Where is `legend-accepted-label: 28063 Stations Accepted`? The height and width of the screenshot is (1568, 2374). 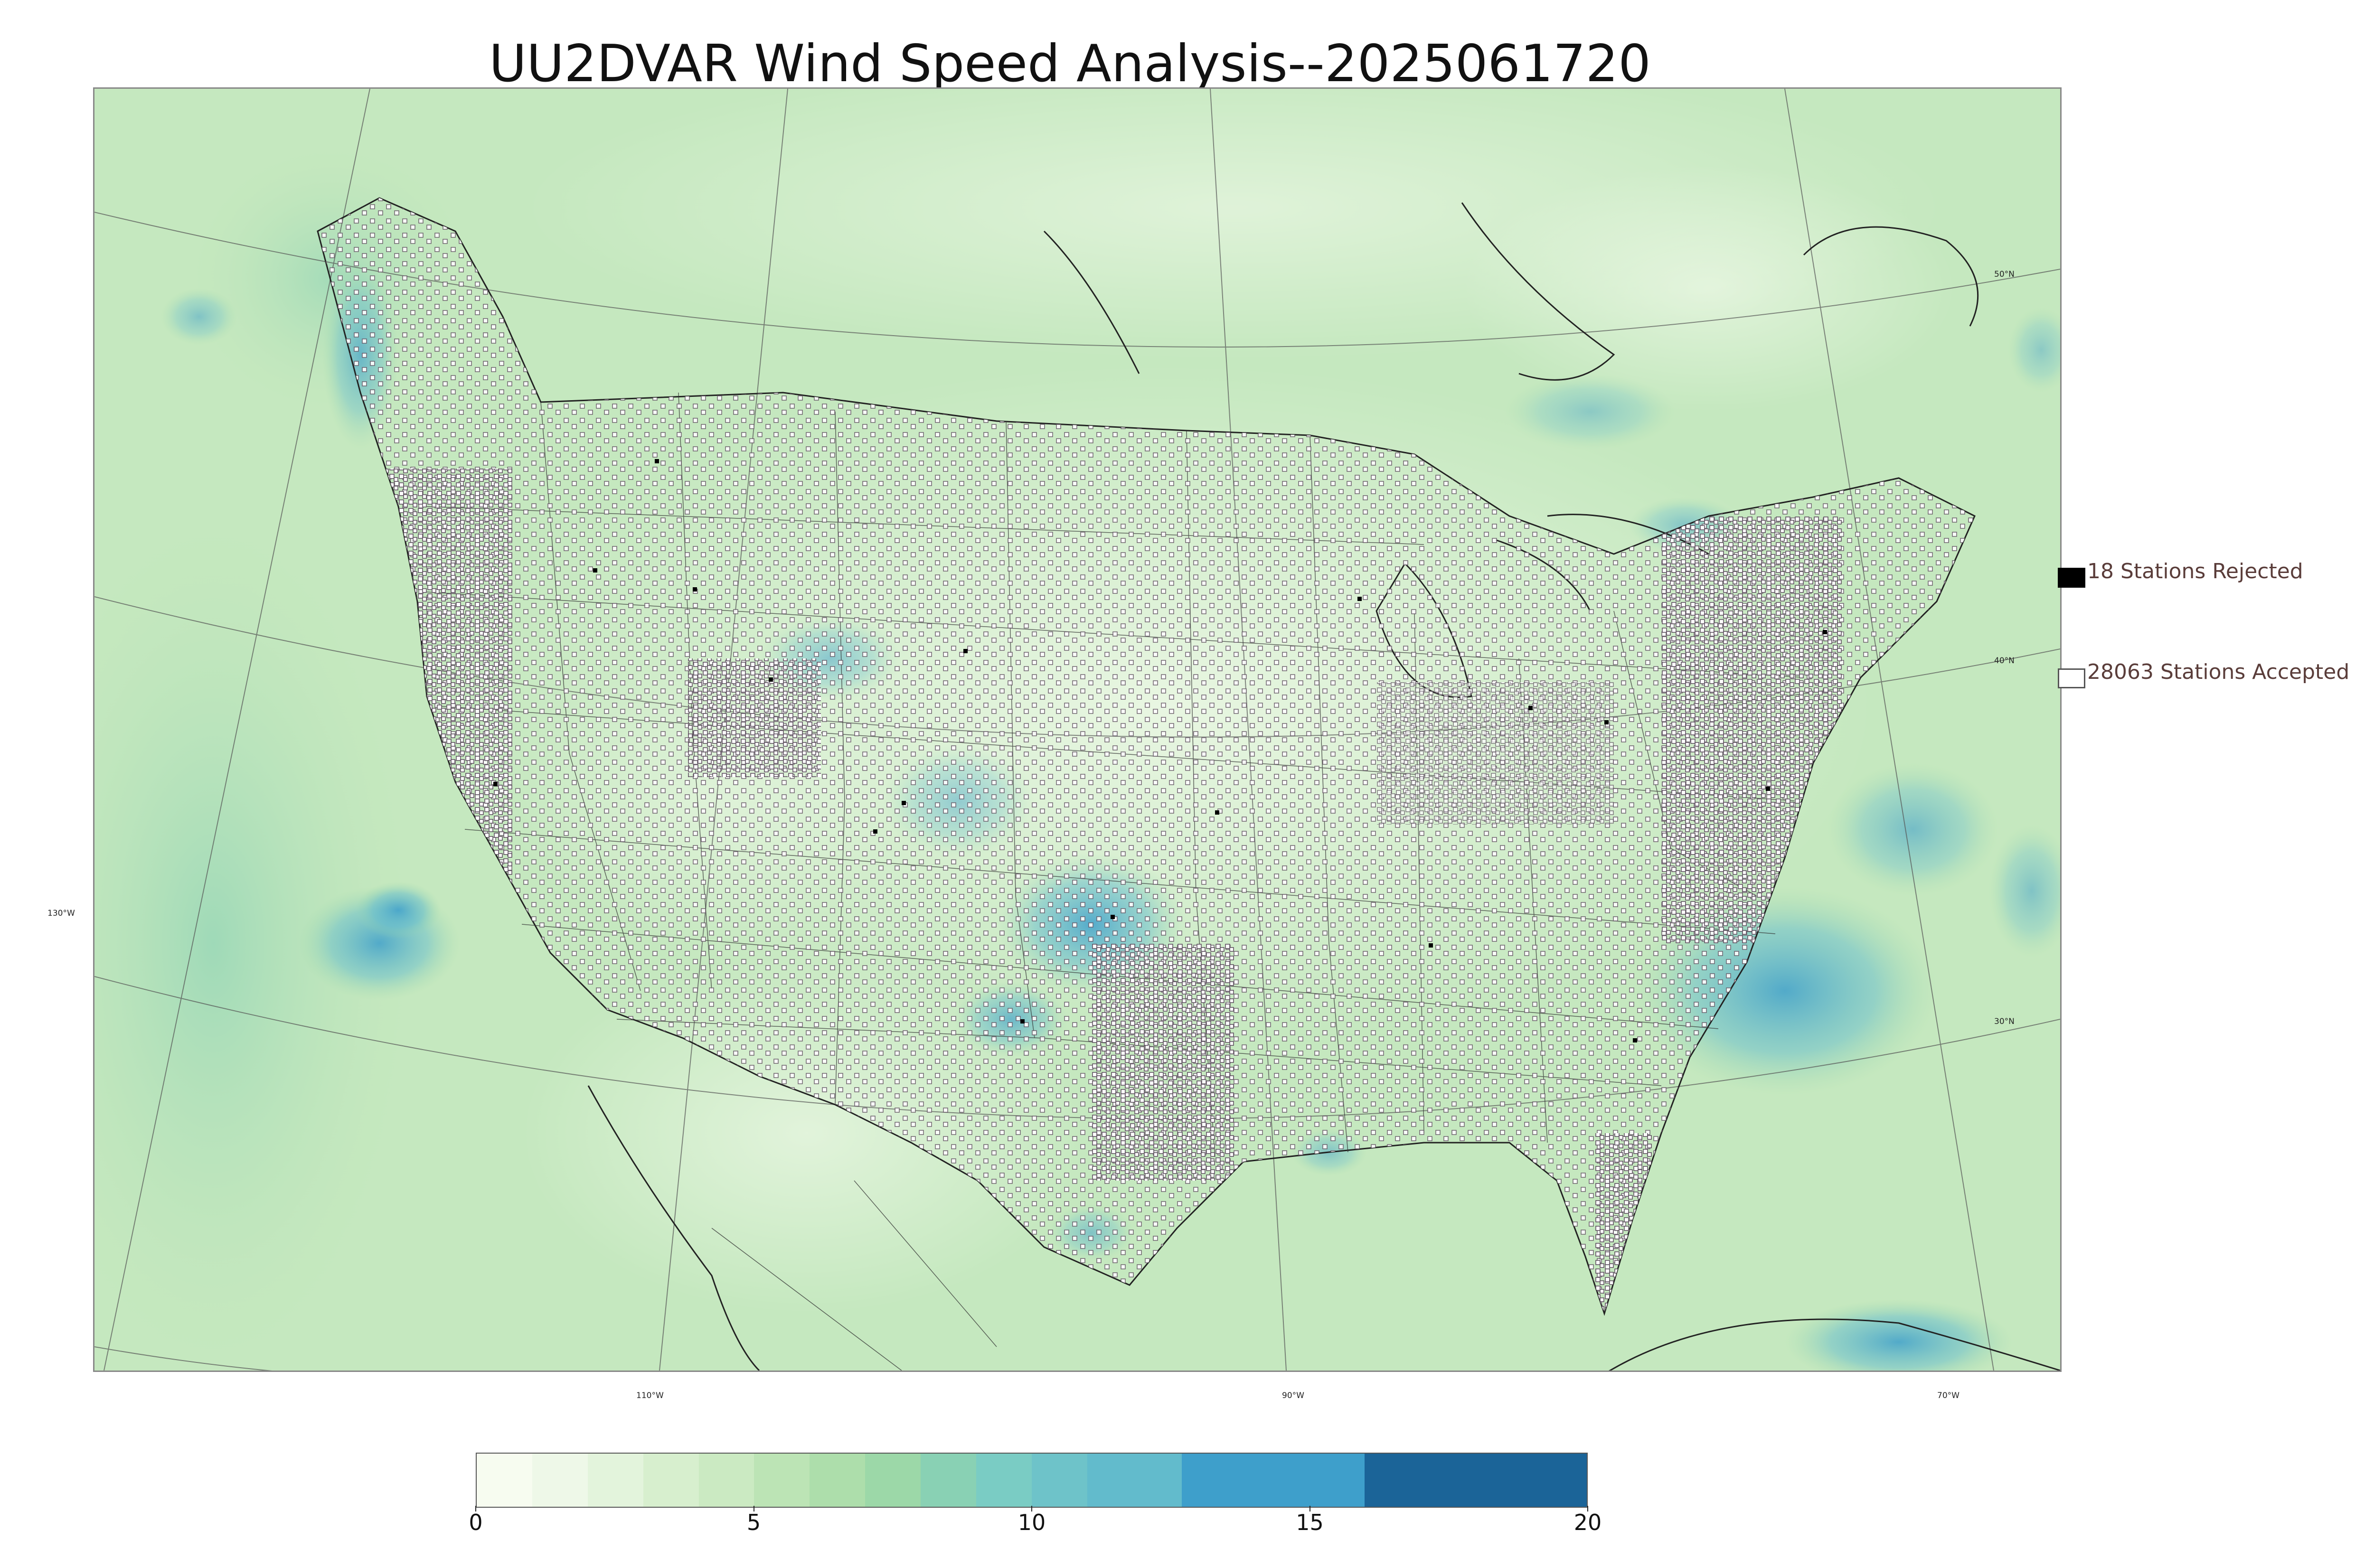
legend-accepted-label: 28063 Stations Accepted is located at coordinates (2218, 672).